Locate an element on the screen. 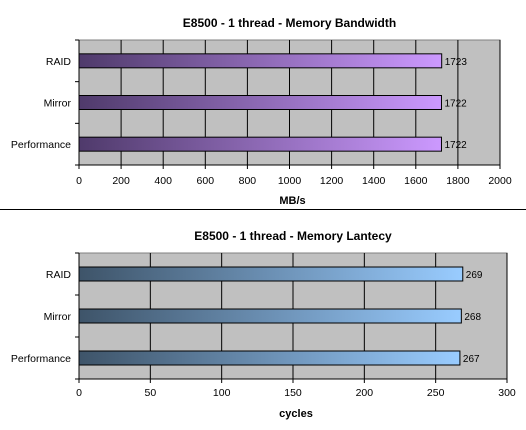  x-tick-label: 400 is located at coordinates (163, 181).